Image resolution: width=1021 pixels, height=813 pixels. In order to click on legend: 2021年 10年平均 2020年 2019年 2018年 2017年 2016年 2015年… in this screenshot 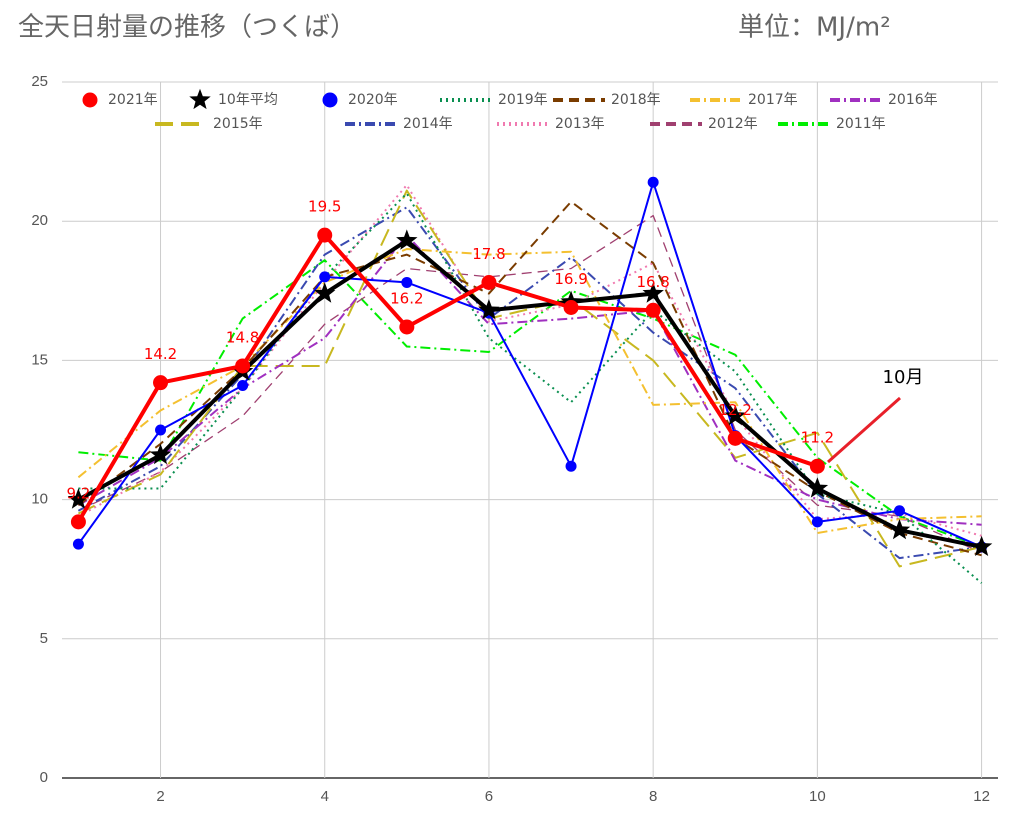, I will do `click(510, 110)`.